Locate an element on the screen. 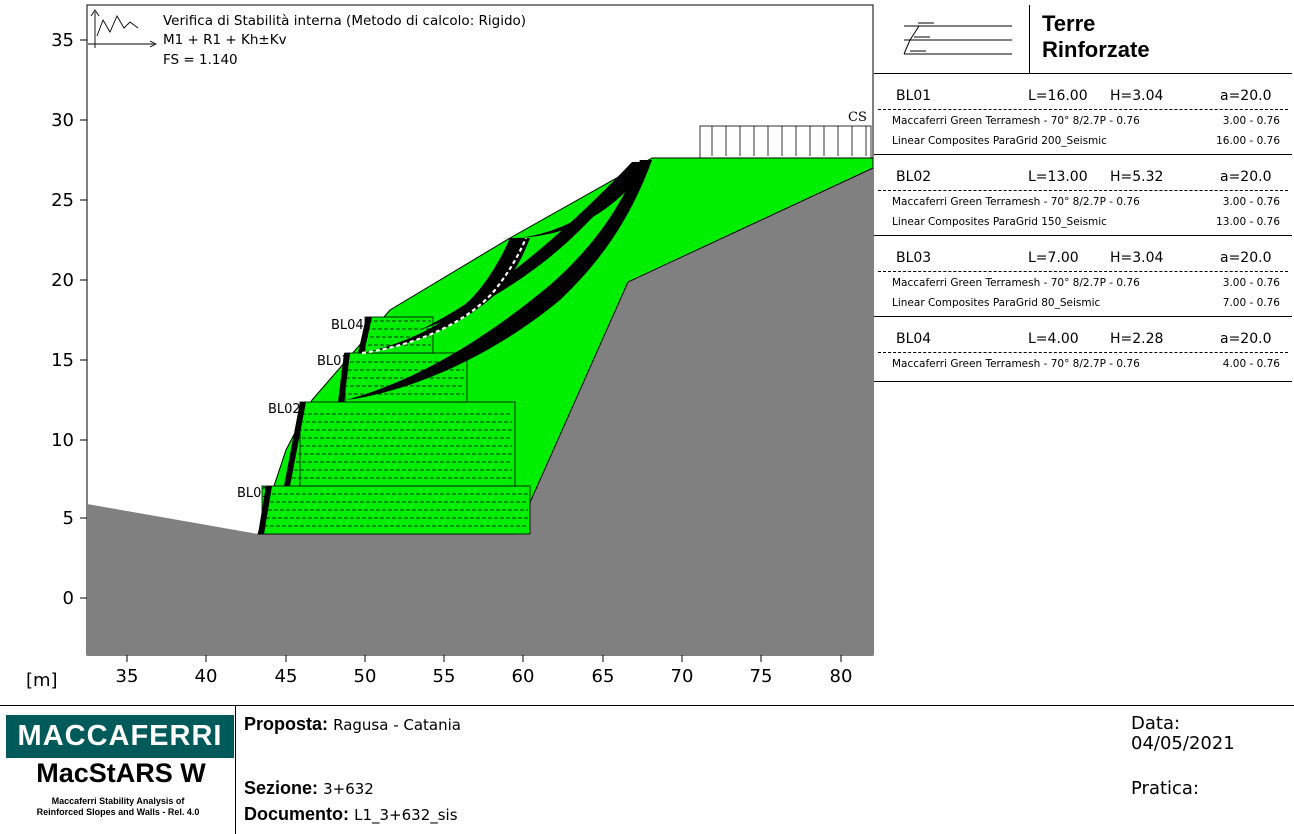 The width and height of the screenshot is (1294, 834). block-height: H=2.28 is located at coordinates (1137, 339).